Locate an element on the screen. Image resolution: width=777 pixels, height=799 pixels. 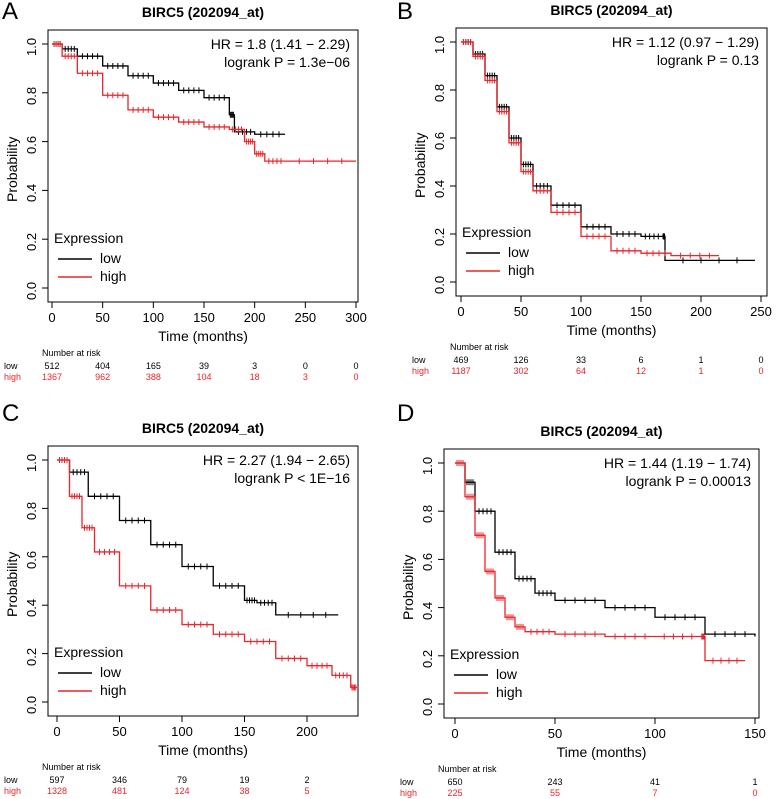
panel-letter: D is located at coordinates (406, 413).